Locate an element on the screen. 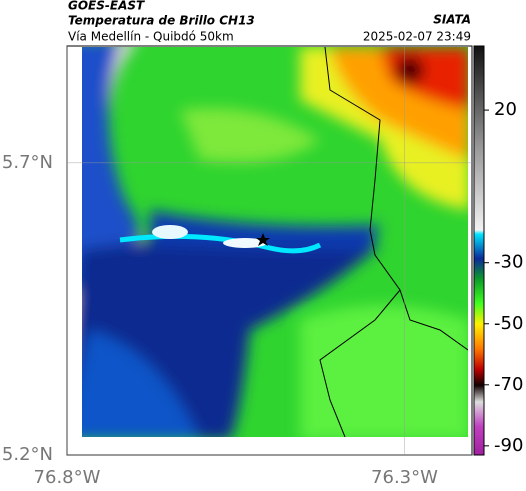  satellite: GOES-EAST is located at coordinates (106, 6).